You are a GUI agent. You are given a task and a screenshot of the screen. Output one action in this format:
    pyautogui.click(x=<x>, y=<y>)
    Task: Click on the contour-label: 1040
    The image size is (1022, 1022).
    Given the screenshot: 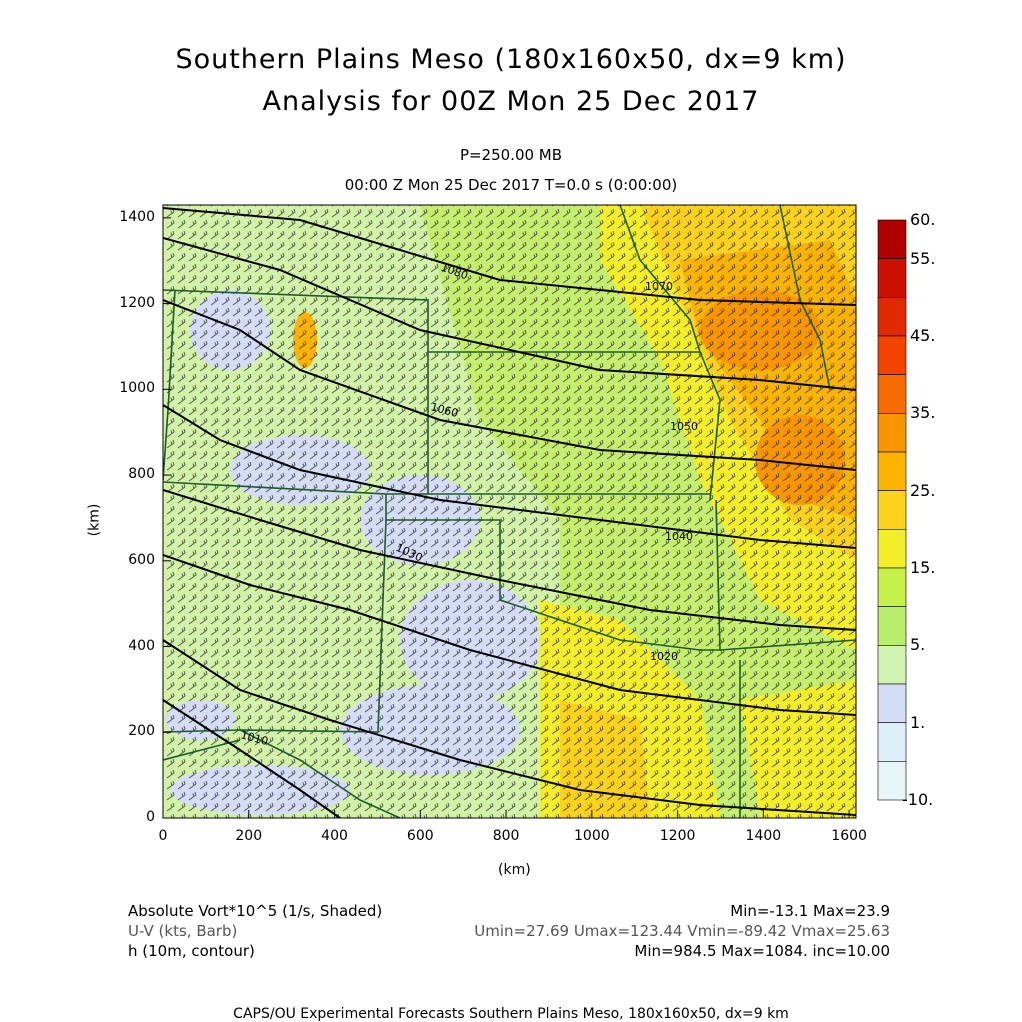 What is the action you would take?
    pyautogui.click(x=679, y=536)
    